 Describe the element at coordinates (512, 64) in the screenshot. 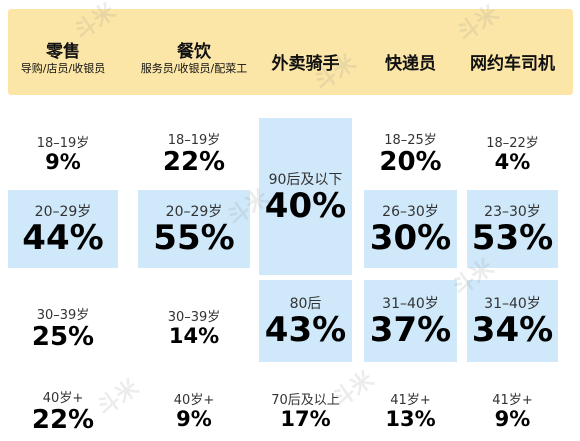

I see `column-title: 网约车司机` at that location.